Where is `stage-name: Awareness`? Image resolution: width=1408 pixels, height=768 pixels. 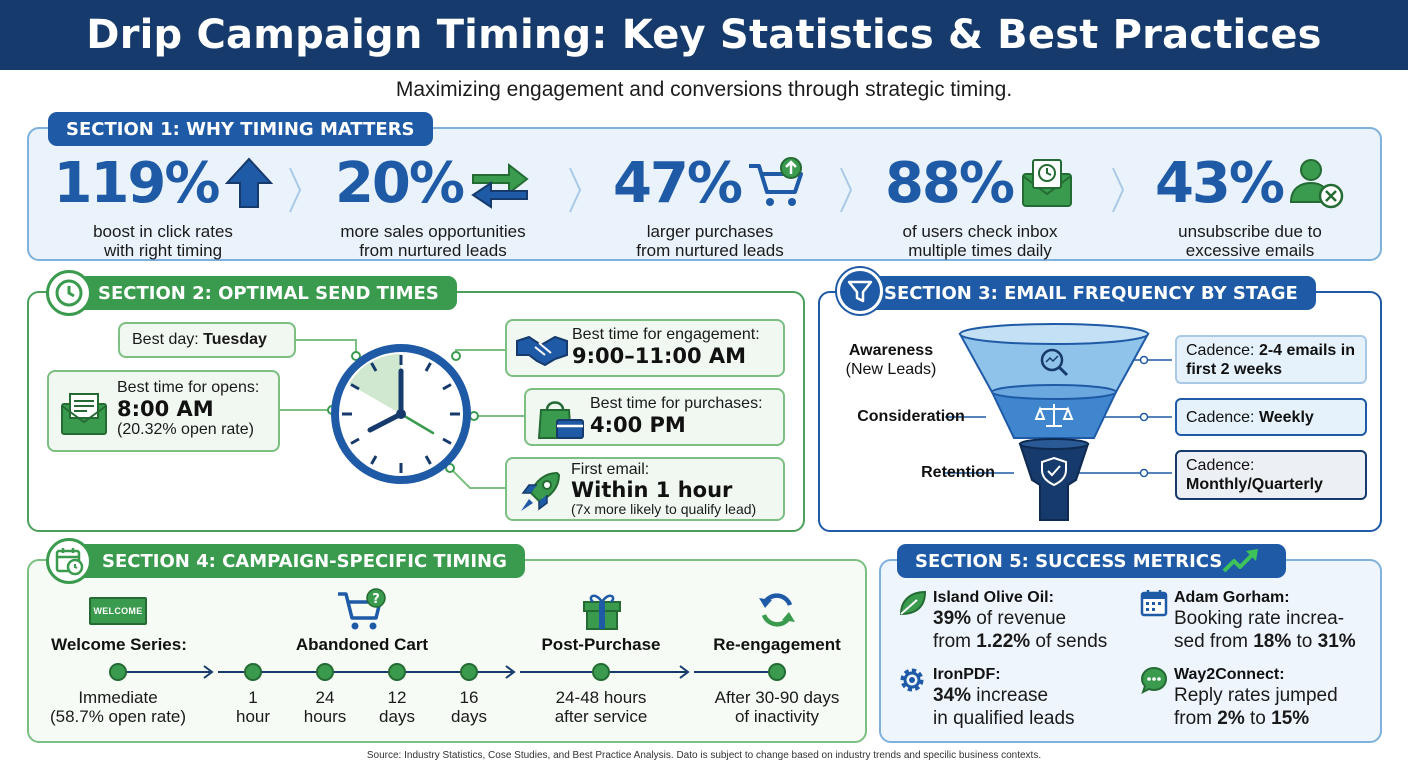
stage-name: Awareness is located at coordinates (891, 350).